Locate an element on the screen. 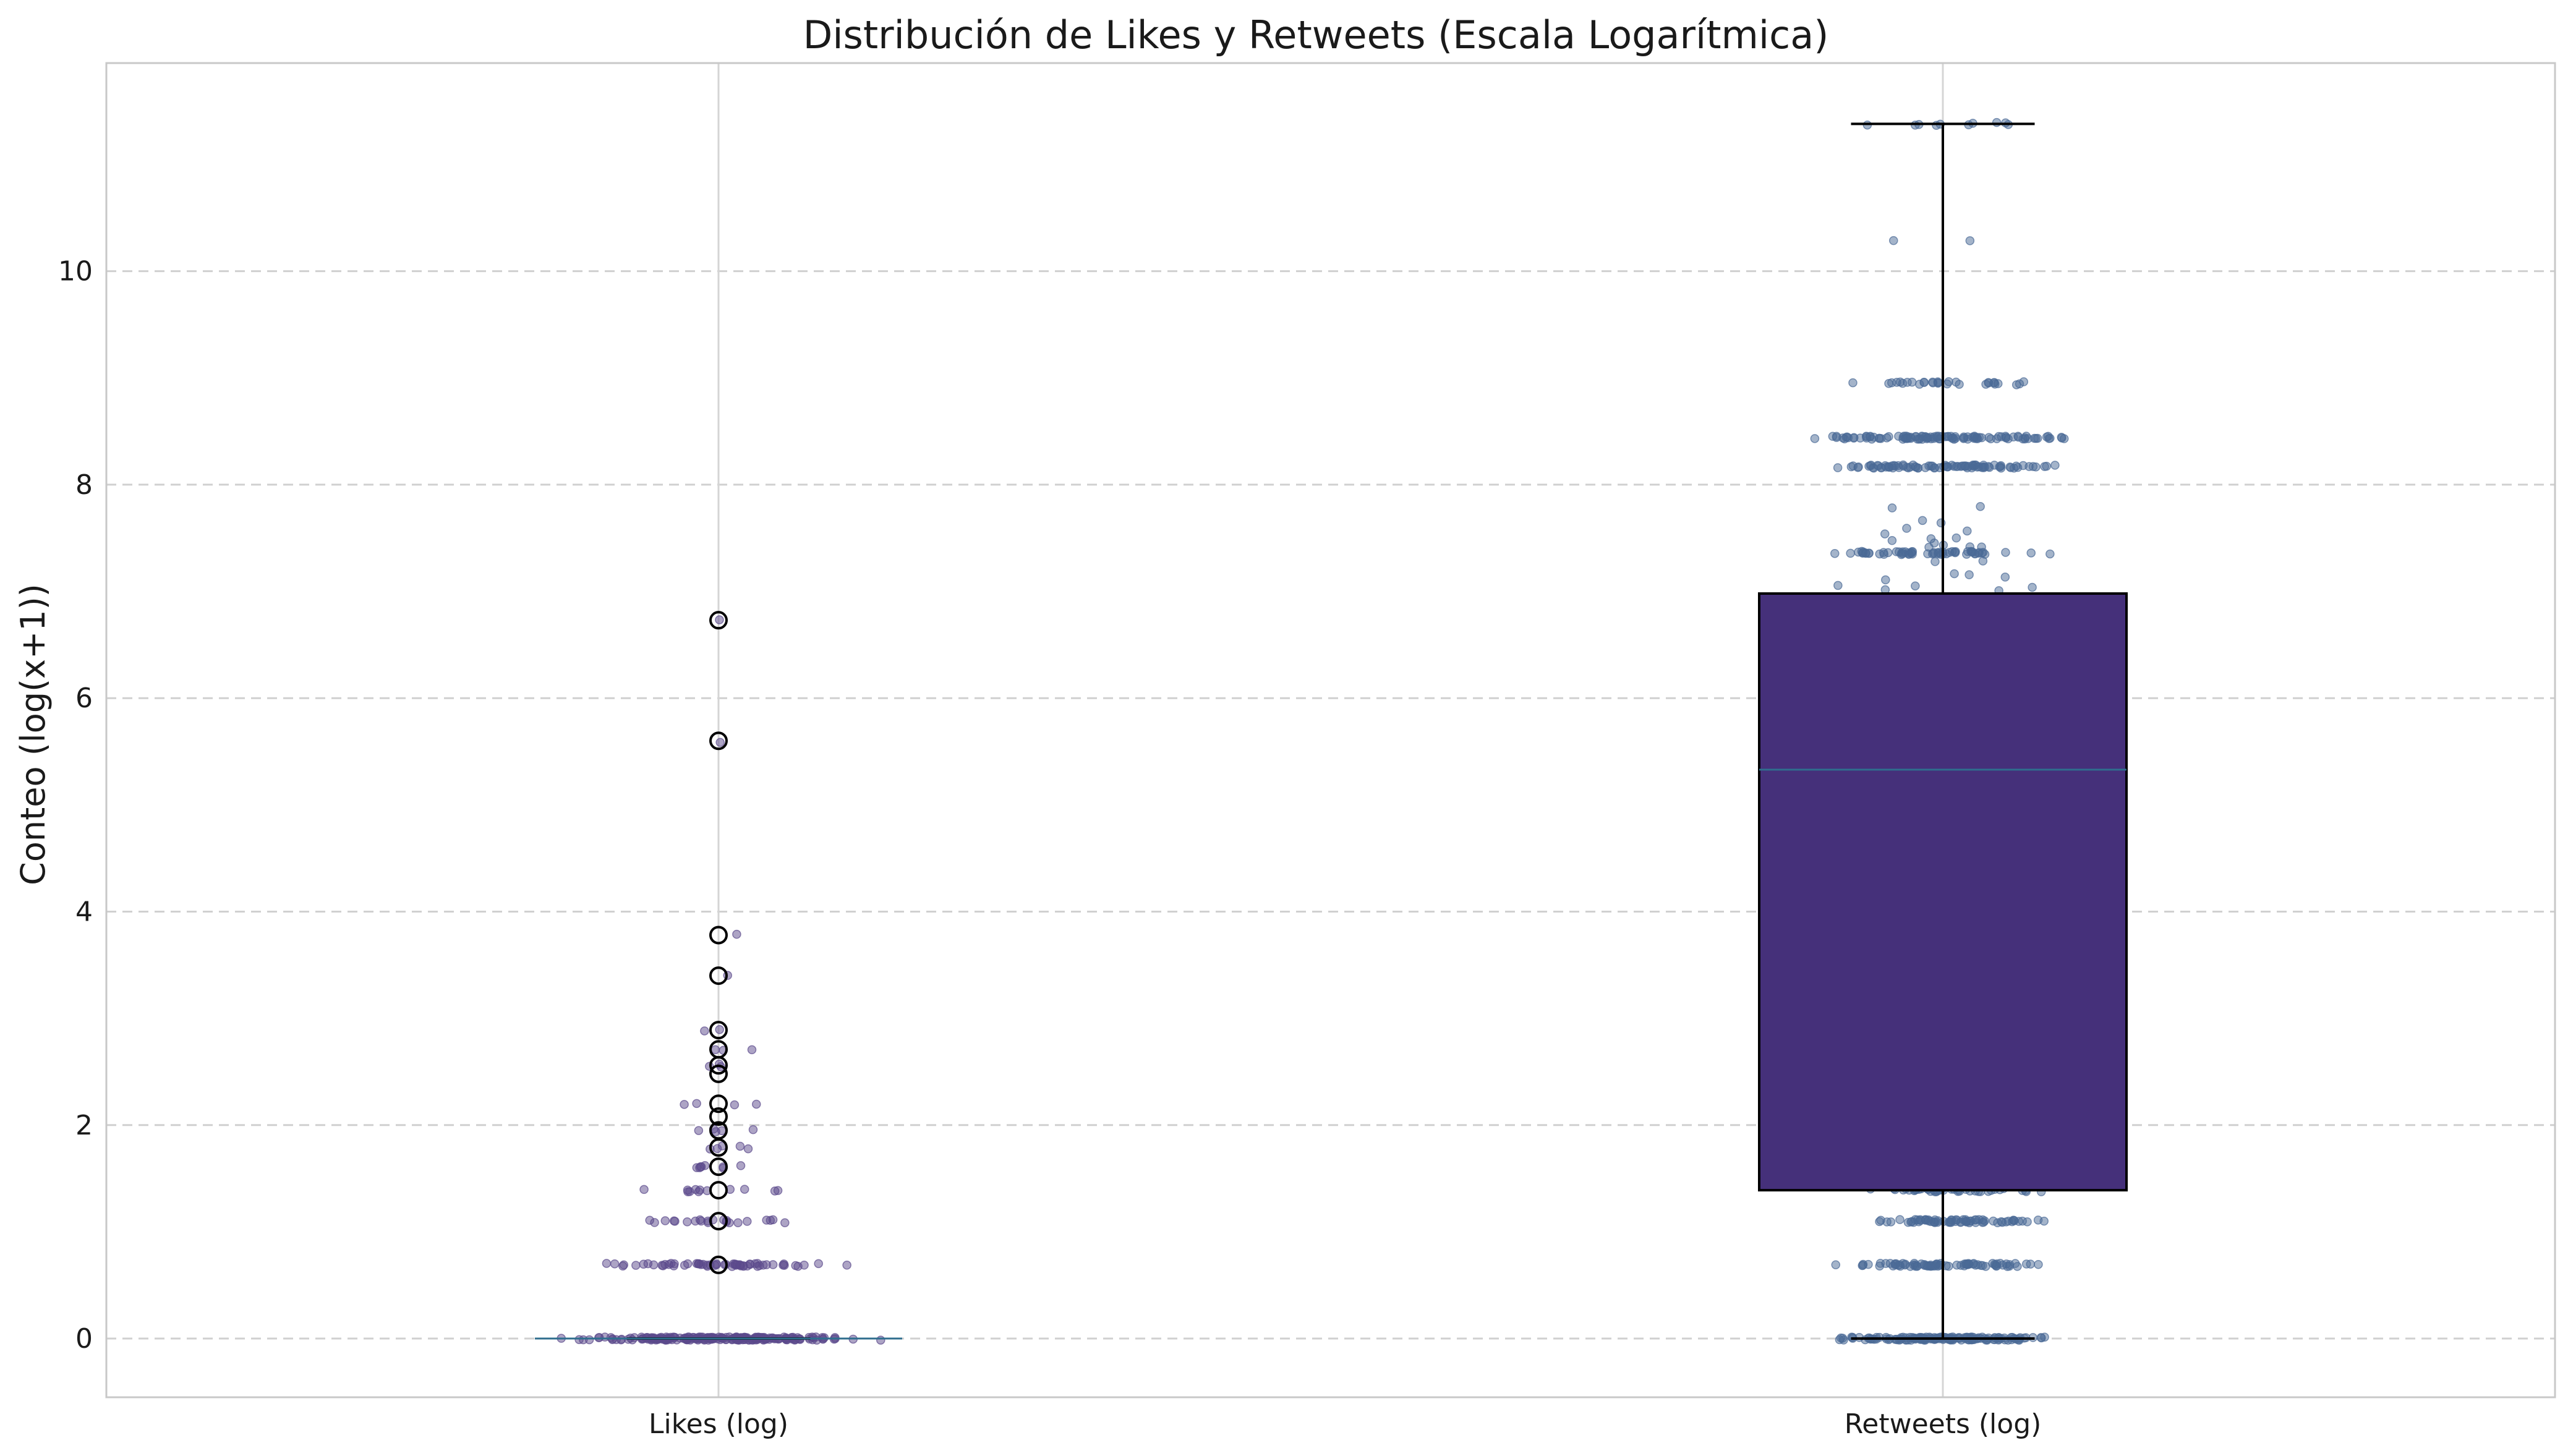 The width and height of the screenshot is (2568, 1456). y-tick-label: 10 is located at coordinates (75, 271).